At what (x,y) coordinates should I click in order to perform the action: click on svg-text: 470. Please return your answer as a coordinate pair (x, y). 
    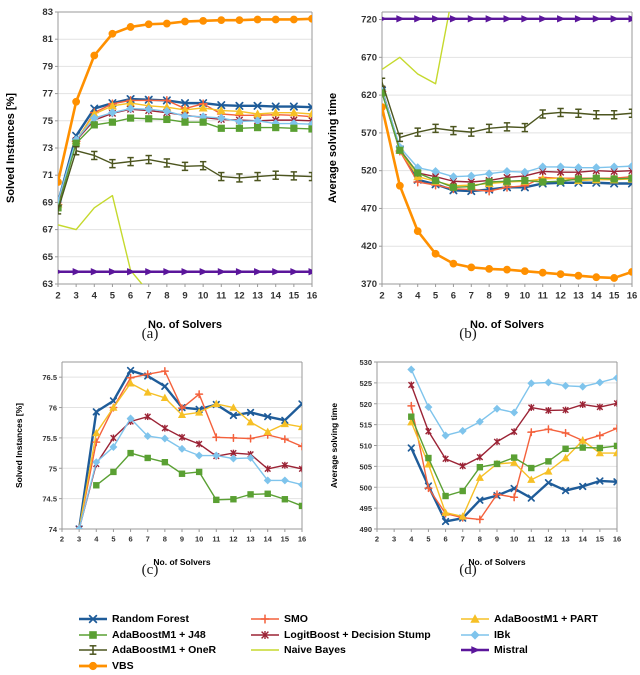
    Looking at the image, I should click on (369, 208).